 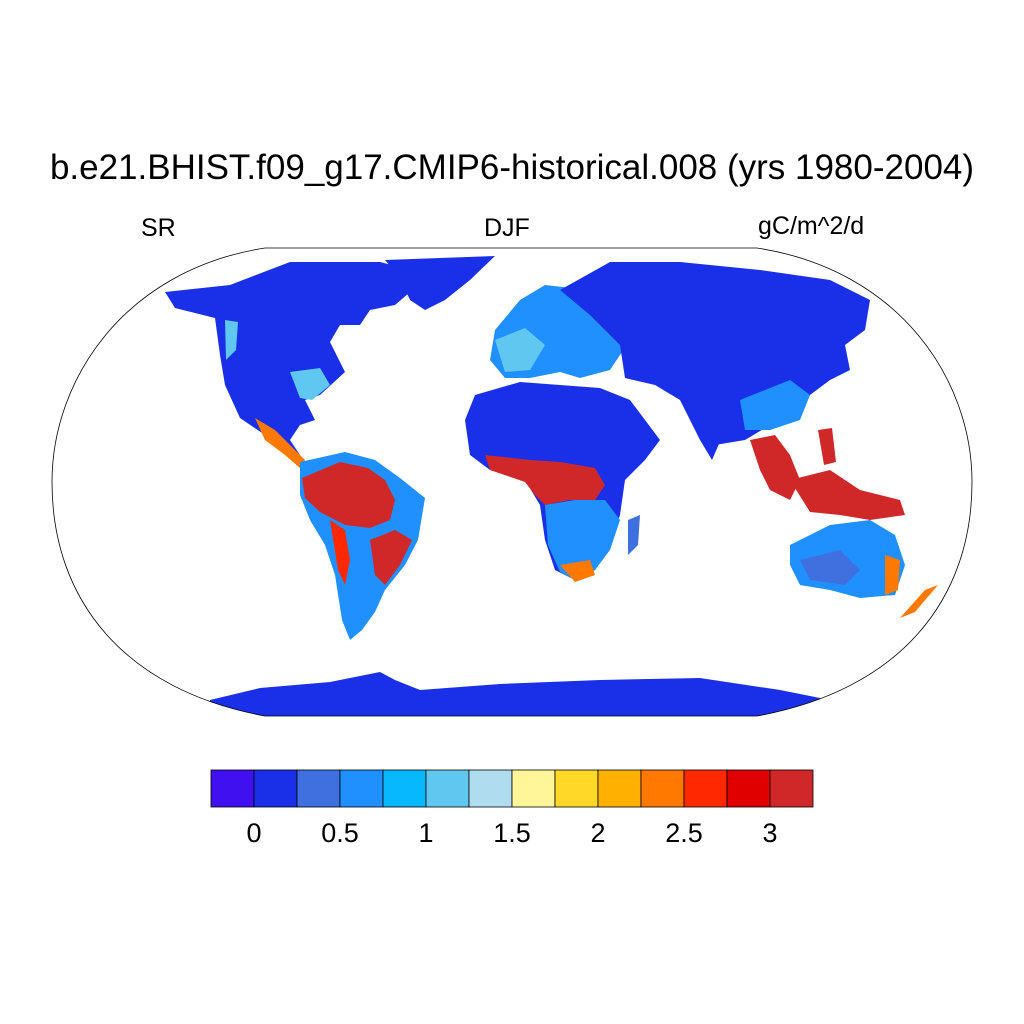 I want to click on units-label: gC/m^2/d, so click(x=811, y=226).